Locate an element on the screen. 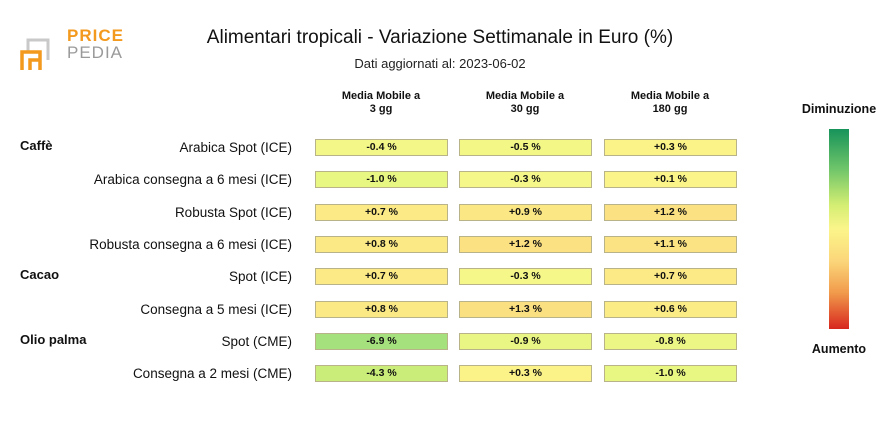  value-cell: -0.5 % is located at coordinates (525, 147).